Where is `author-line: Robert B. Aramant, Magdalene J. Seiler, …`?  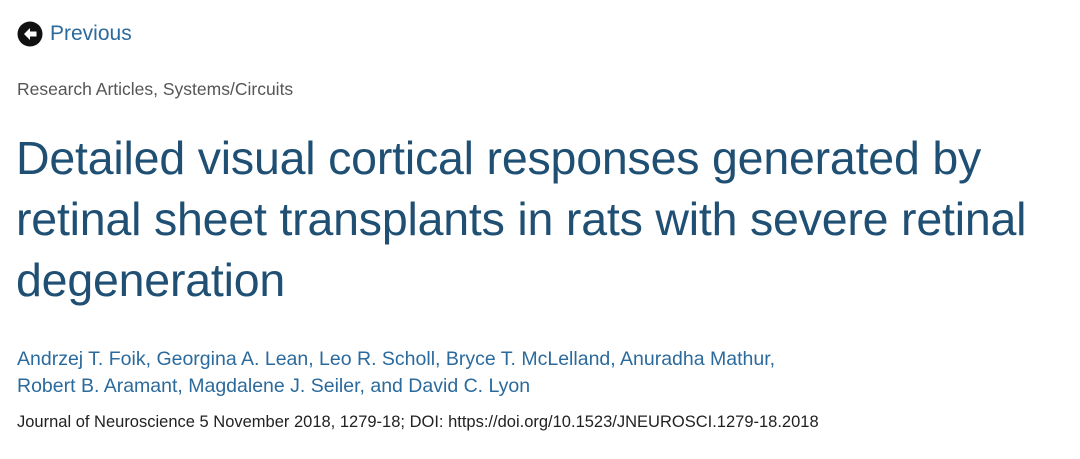
author-line: Robert B. Aramant, Magdalene J. Seiler, … is located at coordinates (274, 386).